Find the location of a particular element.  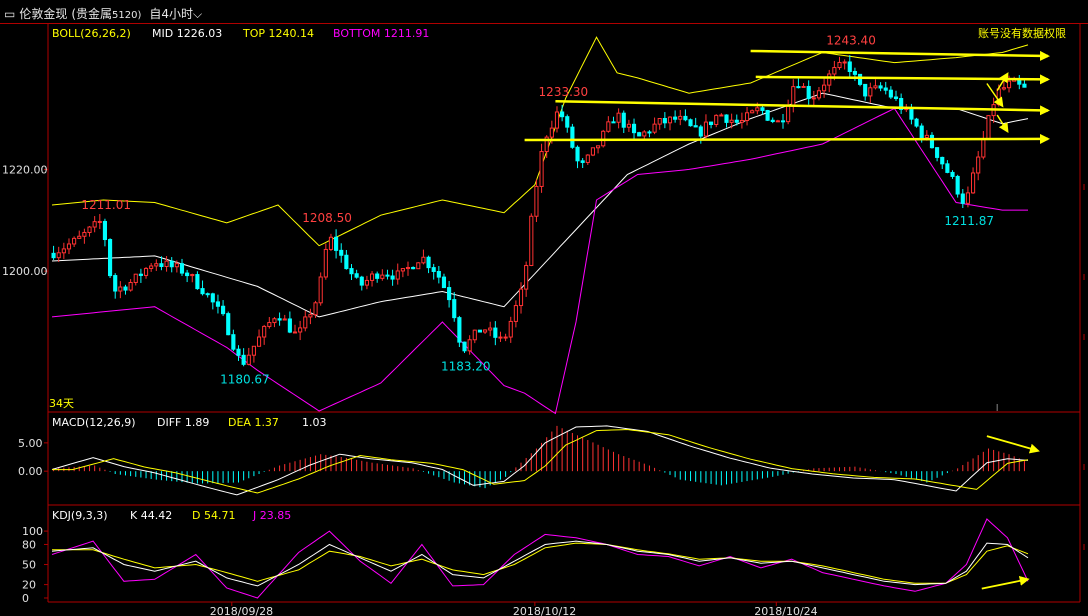

y-tick-label: 80 is located at coordinates (29, 544).